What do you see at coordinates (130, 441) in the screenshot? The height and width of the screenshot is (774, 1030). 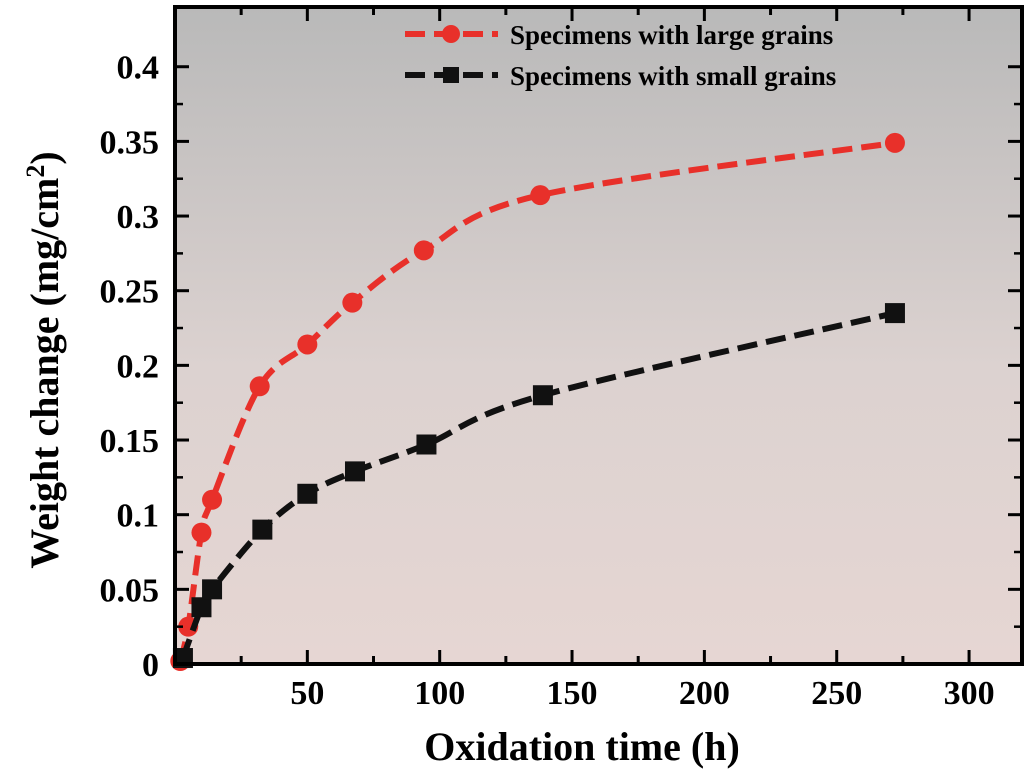 I see `y-tick-label: 0.15` at bounding box center [130, 441].